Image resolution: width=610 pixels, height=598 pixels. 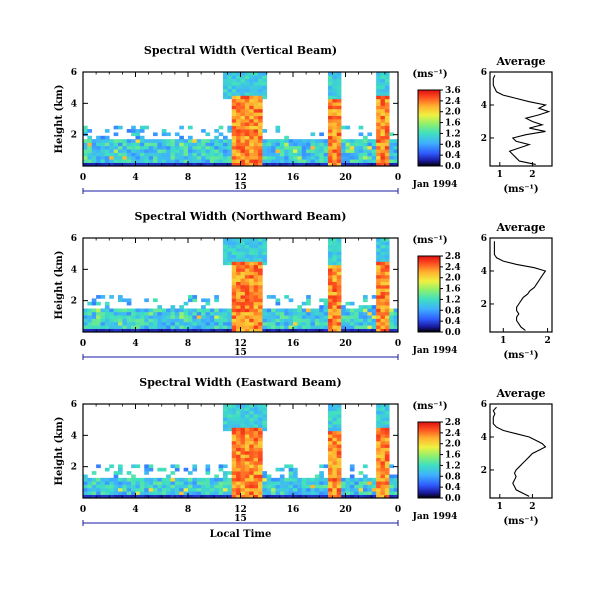 I want to click on colorbar-tick-label: 0.4, so click(x=453, y=488).